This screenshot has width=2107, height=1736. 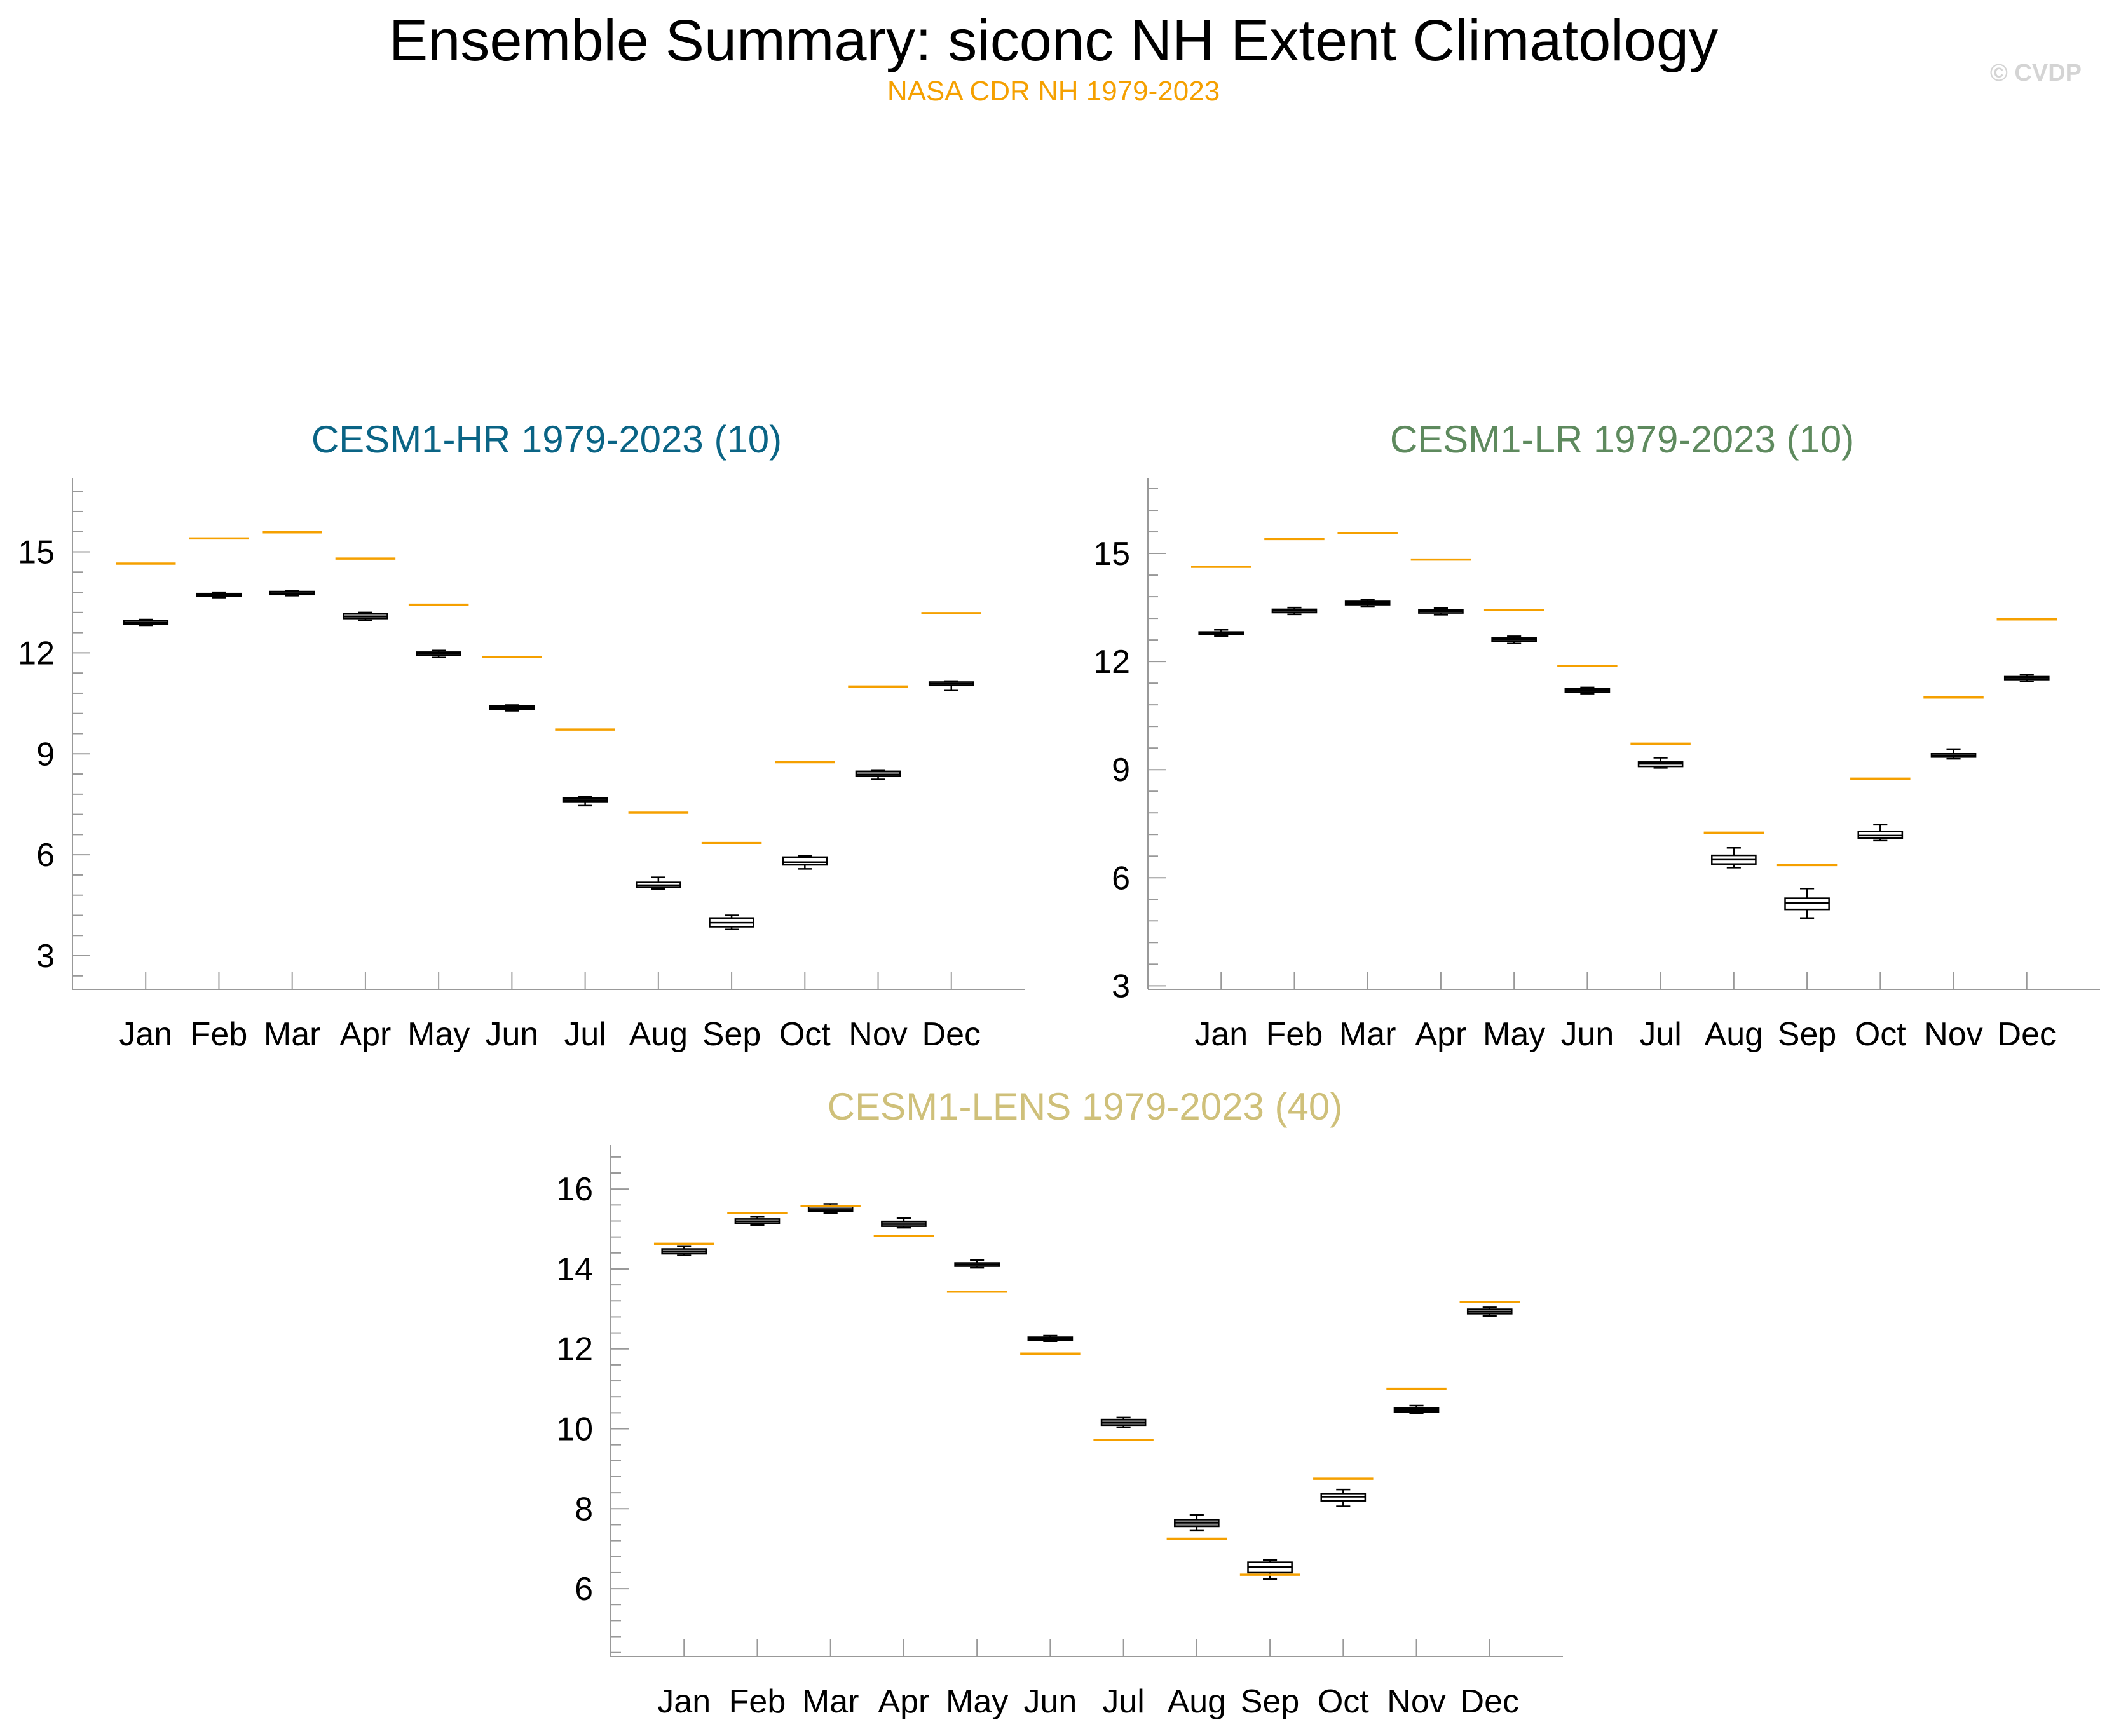 What do you see at coordinates (574, 1189) in the screenshot?
I see `y-tick-label: 16` at bounding box center [574, 1189].